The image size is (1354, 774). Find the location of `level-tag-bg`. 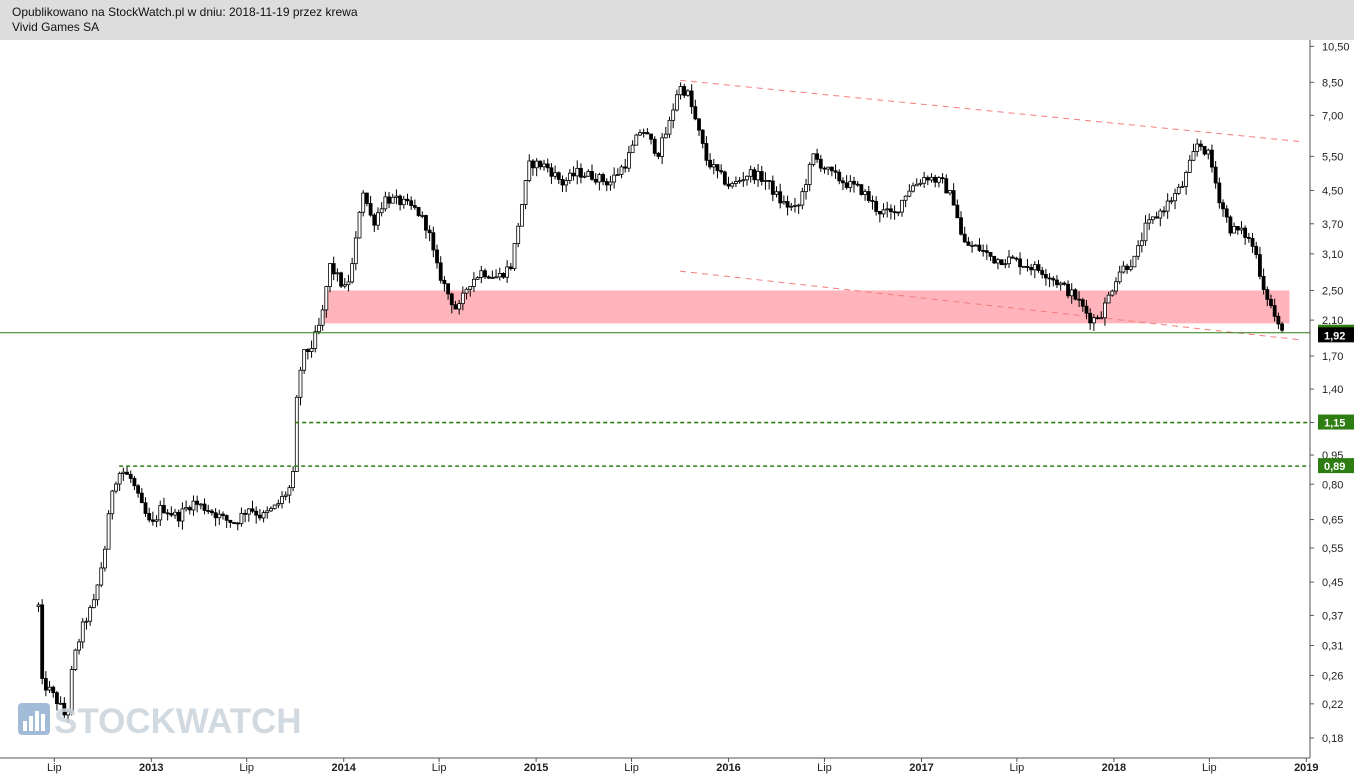

level-tag-bg is located at coordinates (1336, 466).